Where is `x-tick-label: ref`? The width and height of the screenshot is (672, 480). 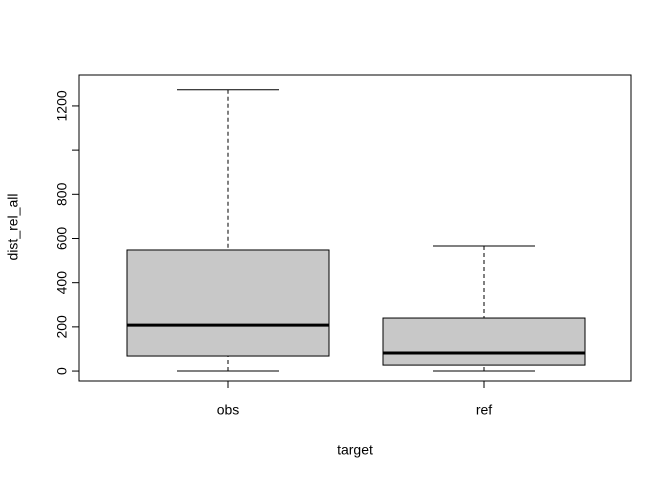 x-tick-label: ref is located at coordinates (484, 410).